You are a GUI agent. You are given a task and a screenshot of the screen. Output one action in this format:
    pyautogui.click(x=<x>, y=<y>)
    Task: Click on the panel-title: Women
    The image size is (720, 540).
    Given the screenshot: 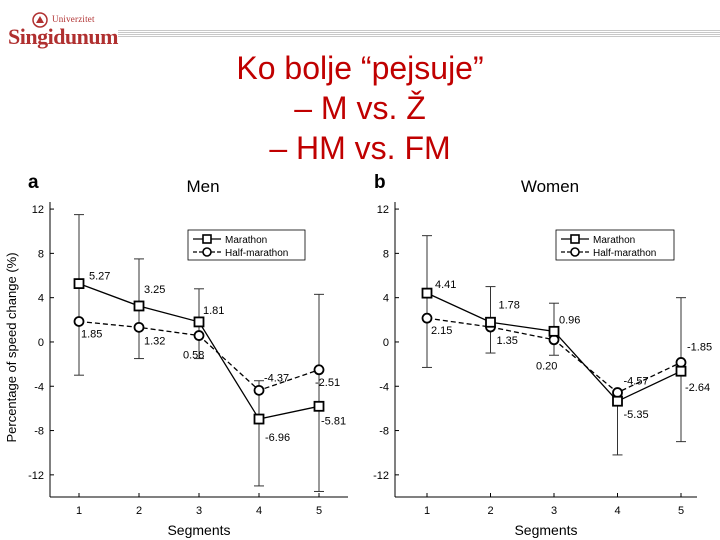 What is the action you would take?
    pyautogui.click(x=550, y=186)
    